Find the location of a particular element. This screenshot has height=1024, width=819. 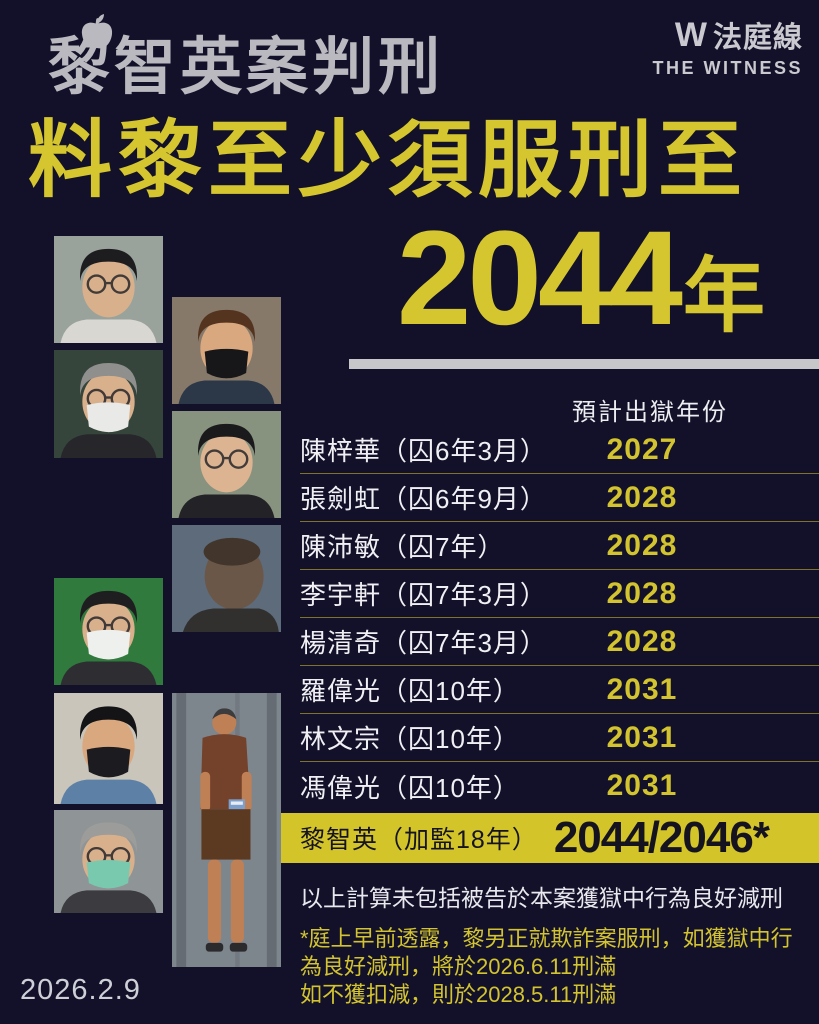

table-row: 陳沛敏（囚7年） 2028 is located at coordinates (559, 546).